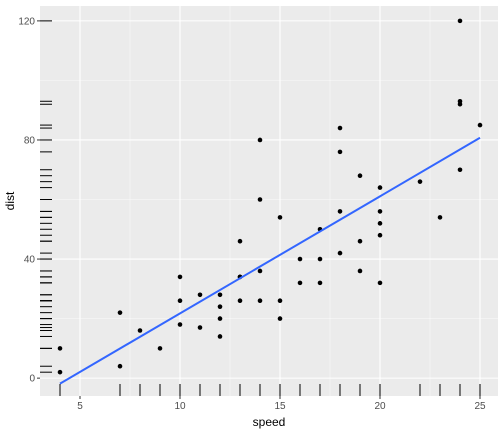 The height and width of the screenshot is (432, 504). Describe the element at coordinates (270, 390) in the screenshot. I see `x-rug` at that location.